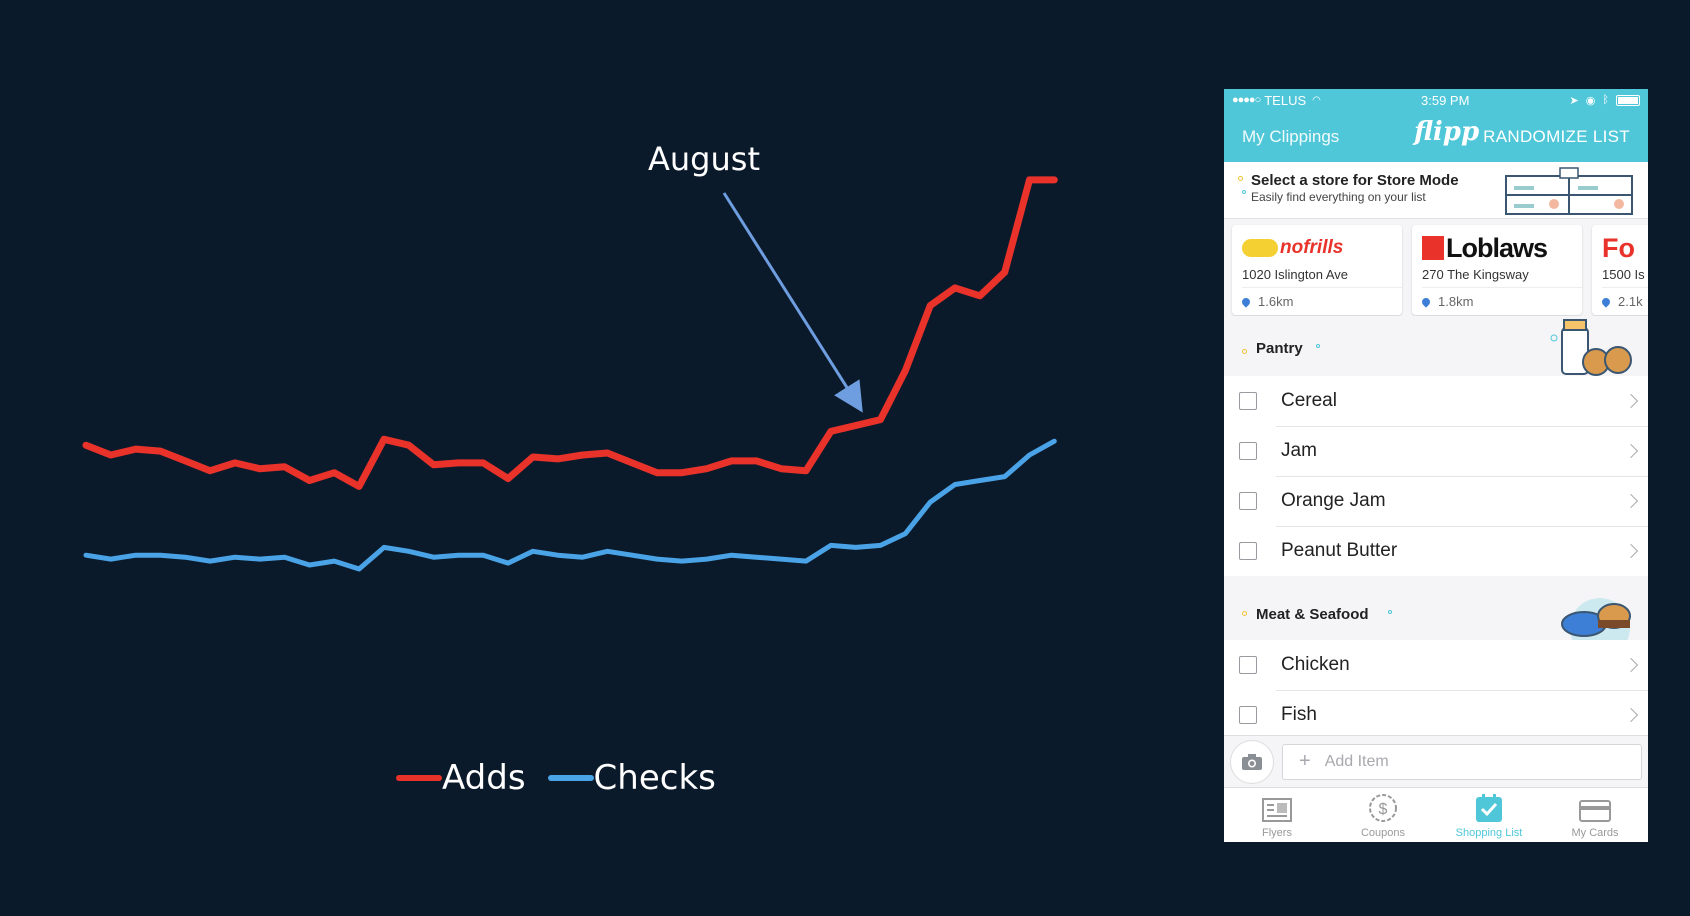  Describe the element at coordinates (1556, 136) in the screenshot. I see `randomize-list-button: RANDOMIZE LIST` at that location.